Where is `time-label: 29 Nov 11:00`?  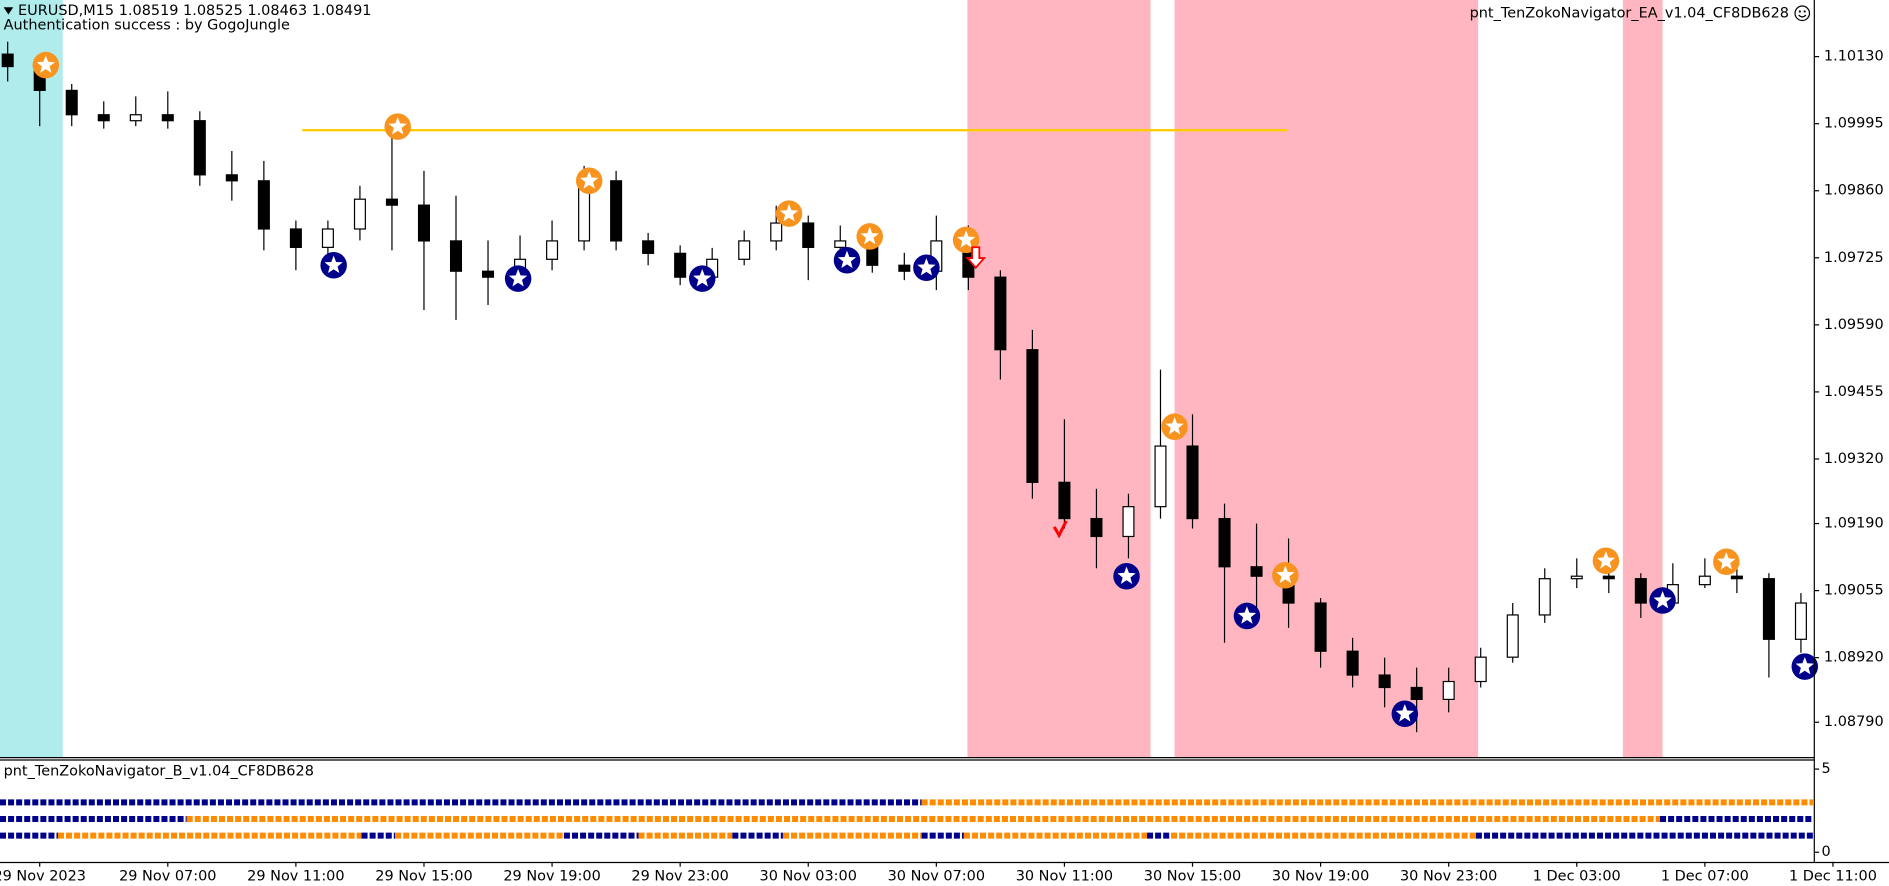 time-label: 29 Nov 11:00 is located at coordinates (295, 876).